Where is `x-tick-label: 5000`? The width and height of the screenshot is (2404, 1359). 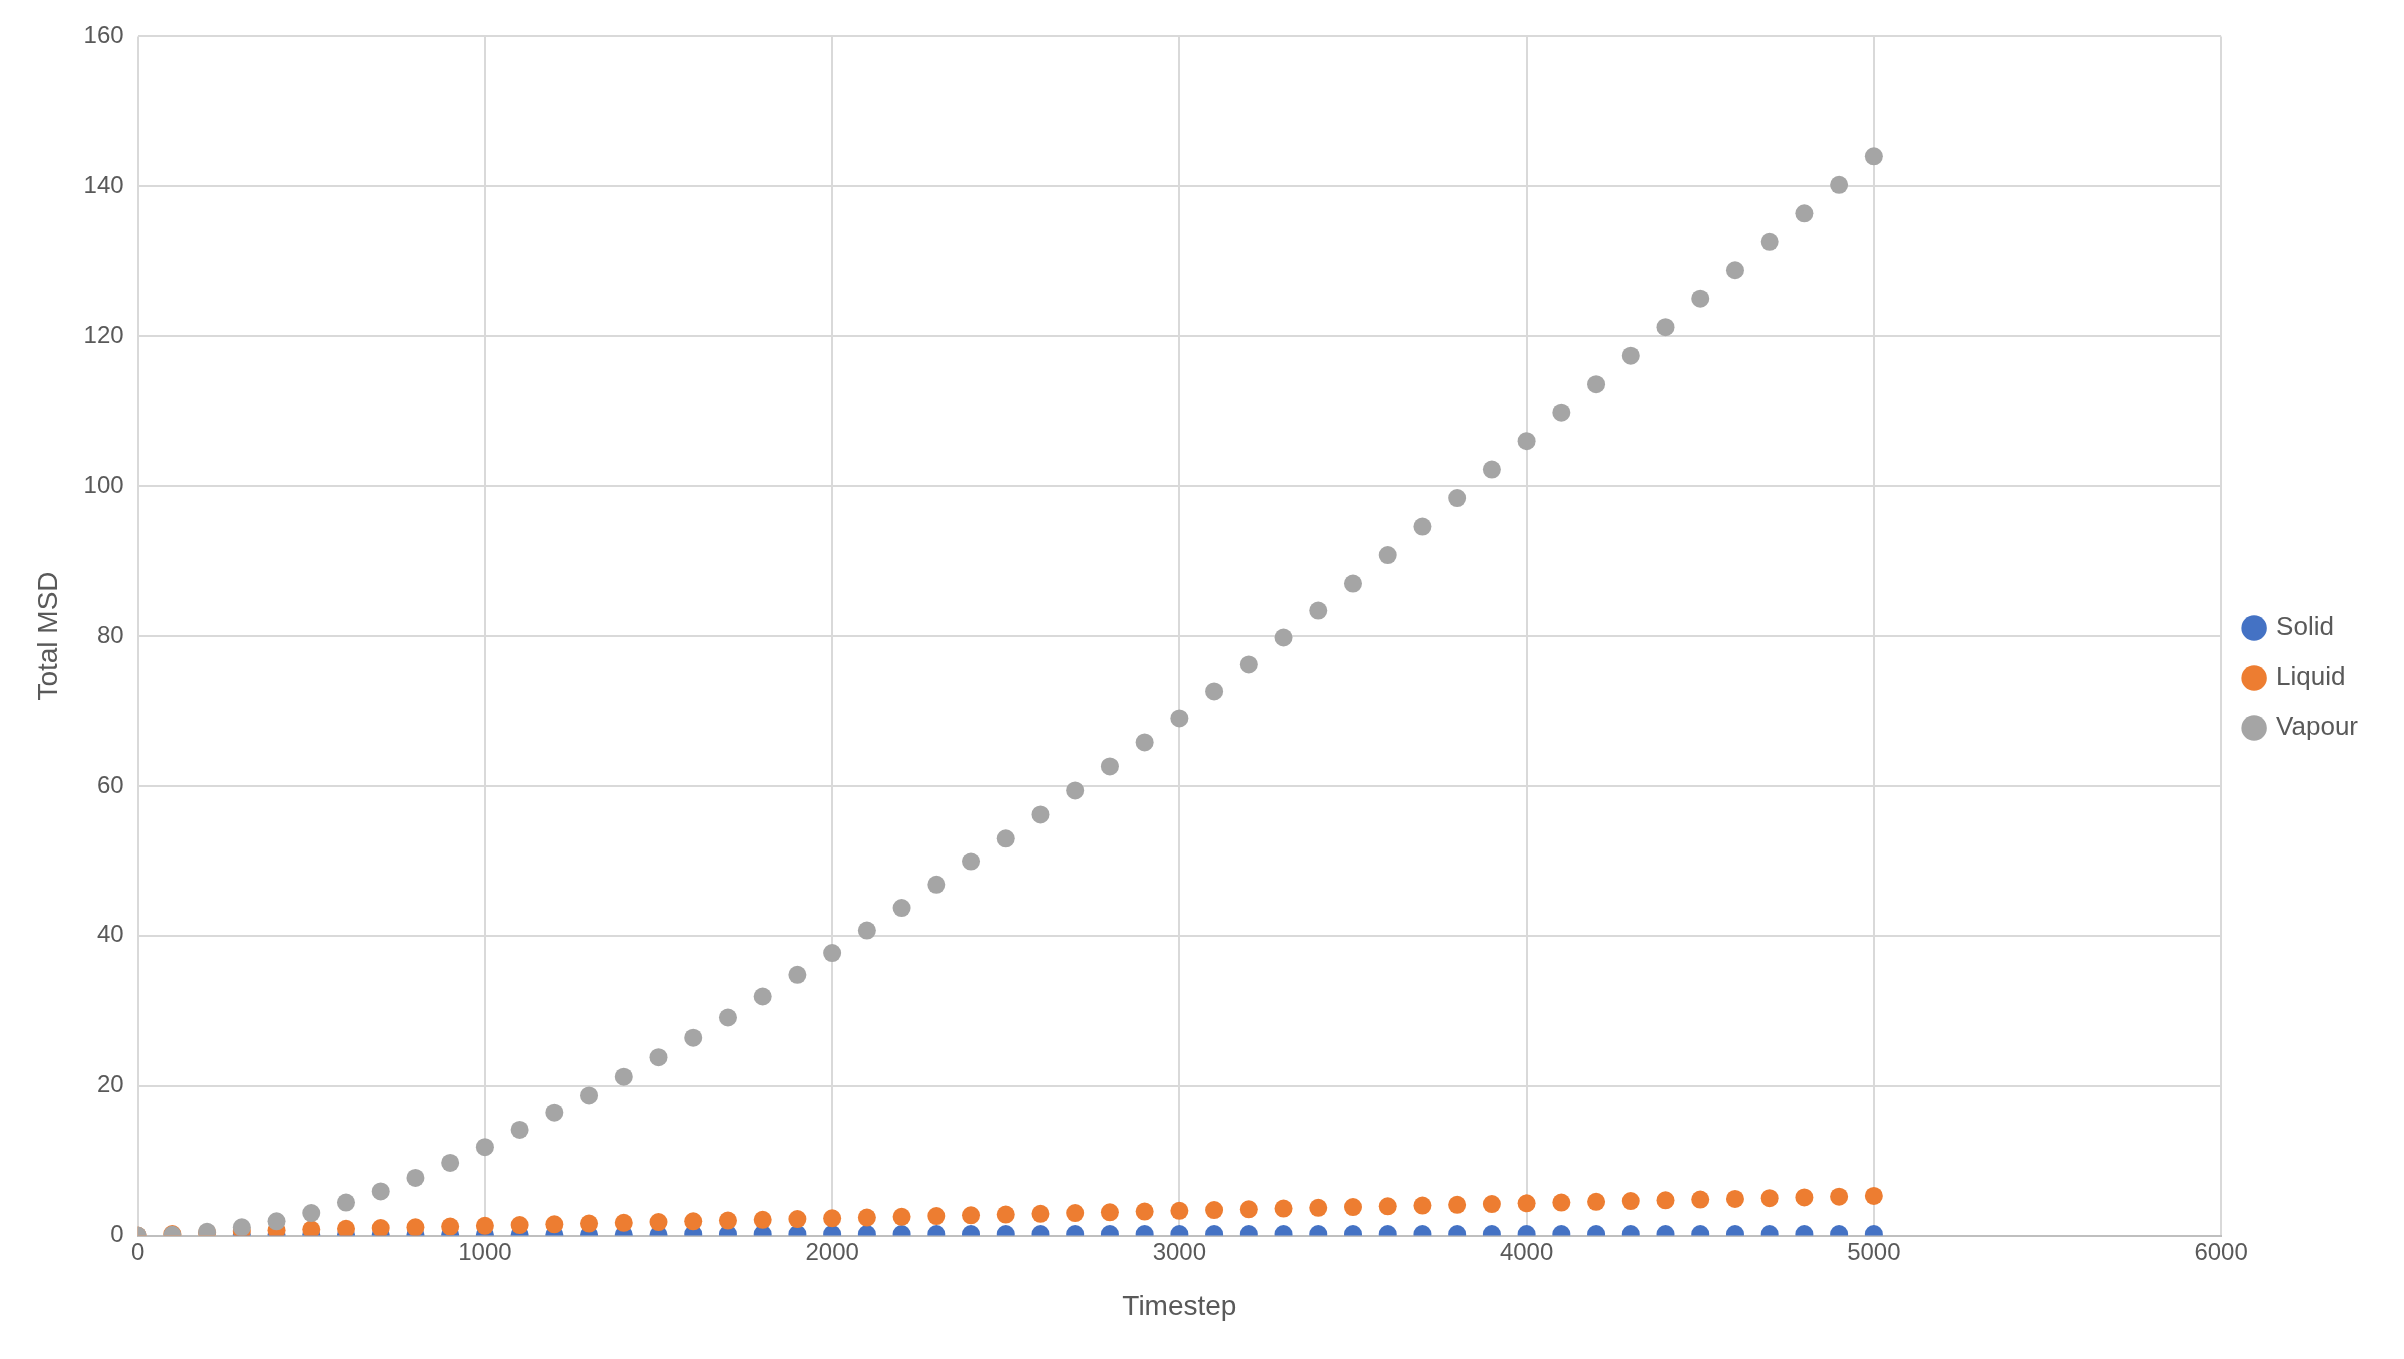 x-tick-label: 5000 is located at coordinates (1874, 1251).